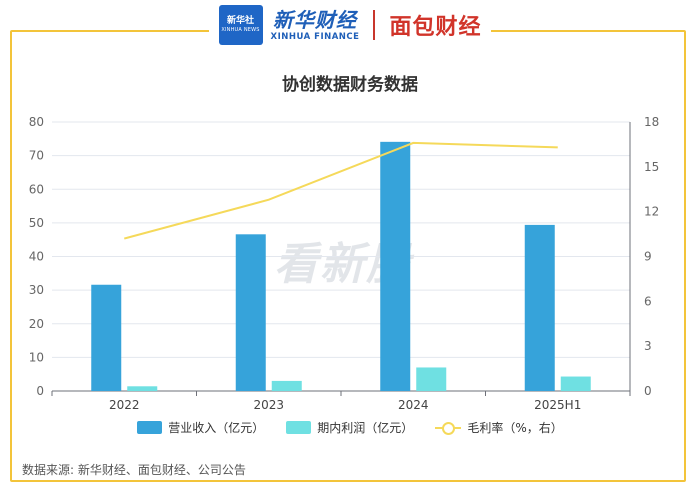  What do you see at coordinates (515, 428) in the screenshot?
I see `legend-label-margin: 毛利率（%，右）` at bounding box center [515, 428].